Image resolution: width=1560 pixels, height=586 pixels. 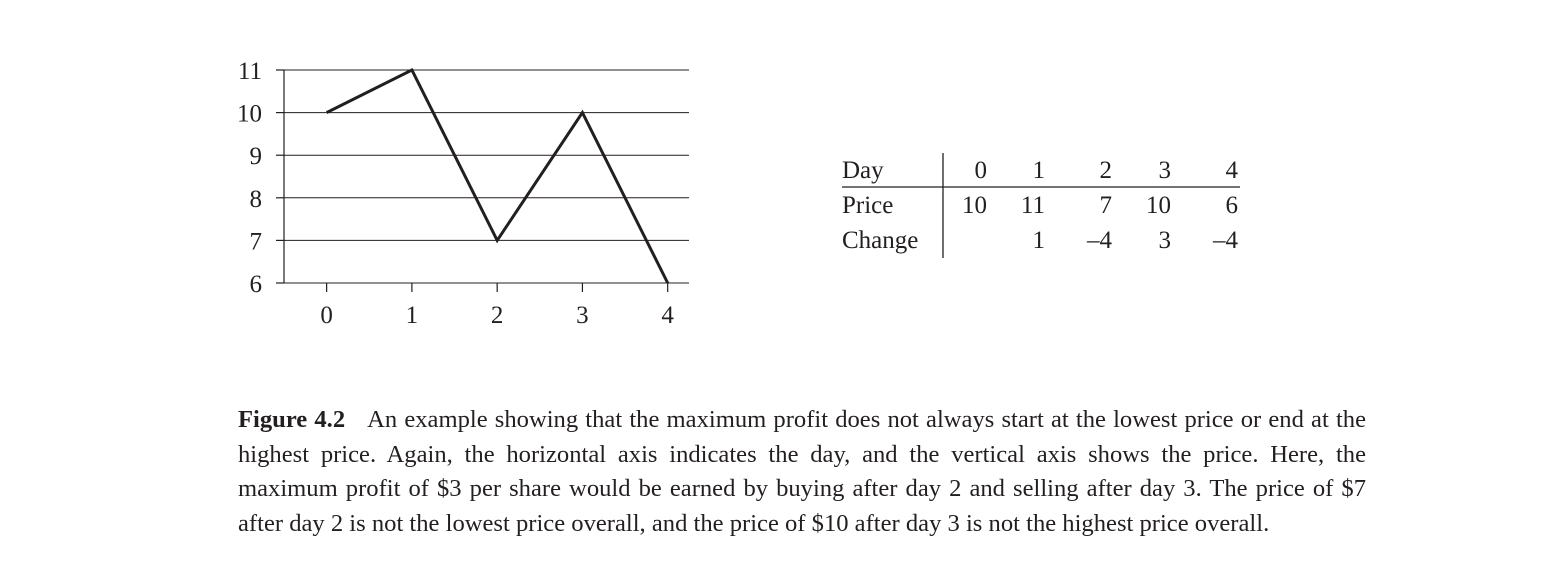 What do you see at coordinates (867, 205) in the screenshot?
I see `table-row-label: Price` at bounding box center [867, 205].